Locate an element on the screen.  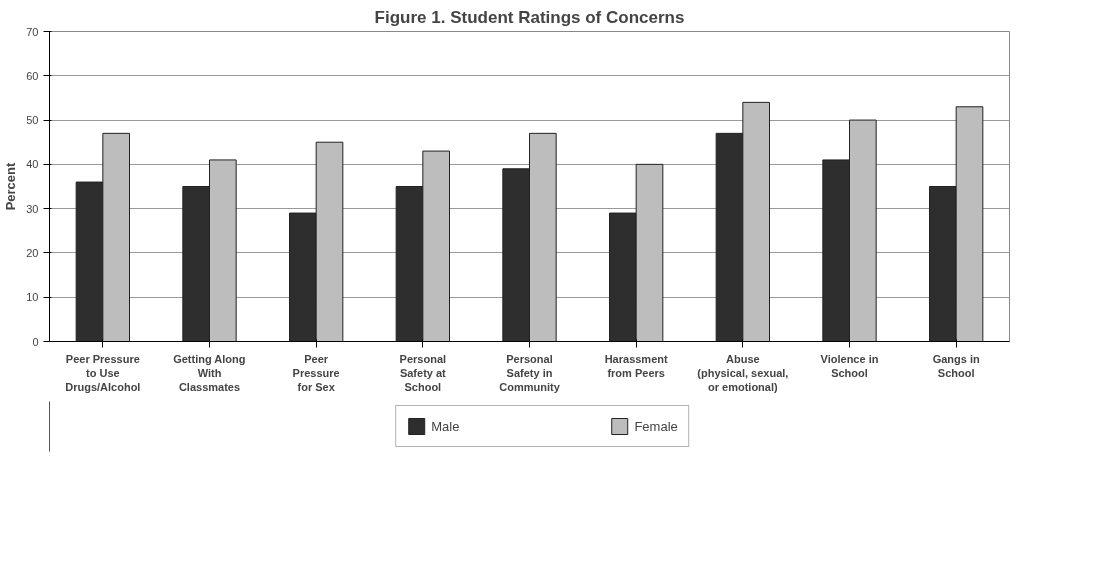
y-tick-label: 60 is located at coordinates (32, 75).